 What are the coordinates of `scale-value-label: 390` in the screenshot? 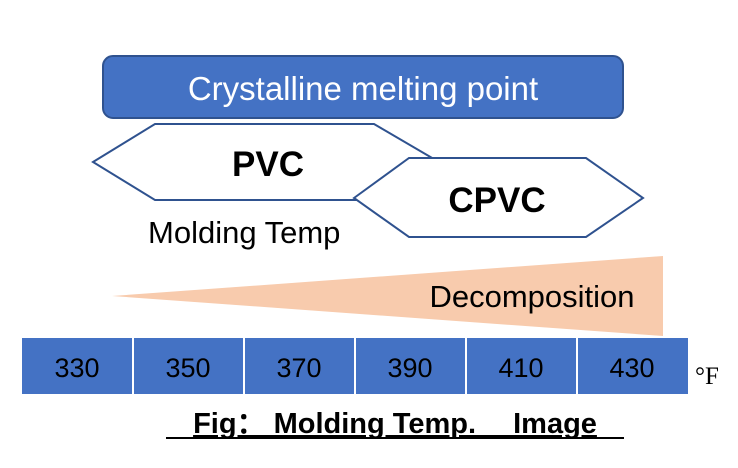 It's located at (409, 368).